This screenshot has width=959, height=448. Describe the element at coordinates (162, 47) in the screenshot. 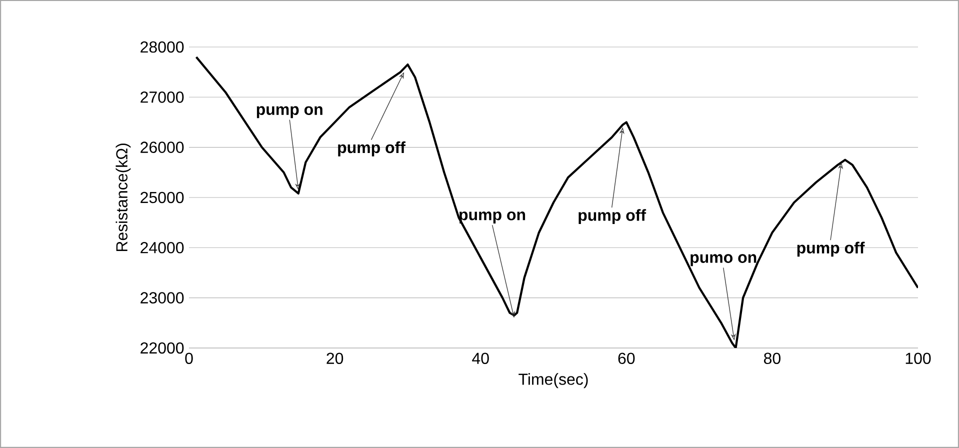

I see `y-tick-label: 28000` at that location.